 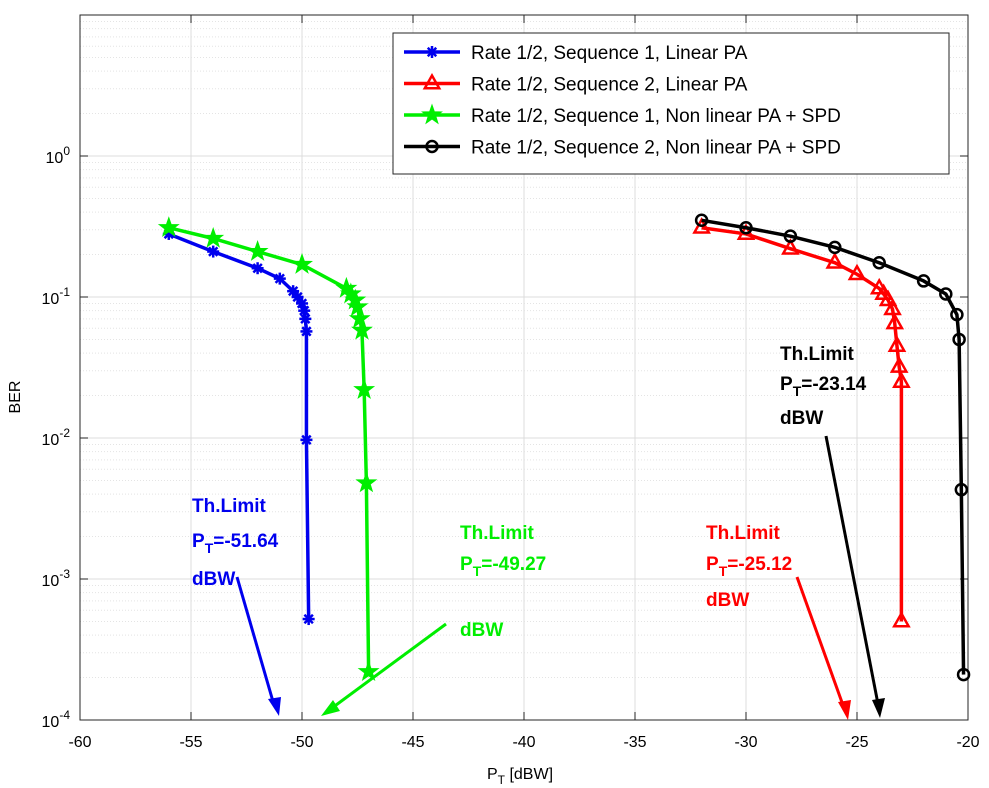 I want to click on annotation-value: PT=-51.64, so click(x=235, y=543).